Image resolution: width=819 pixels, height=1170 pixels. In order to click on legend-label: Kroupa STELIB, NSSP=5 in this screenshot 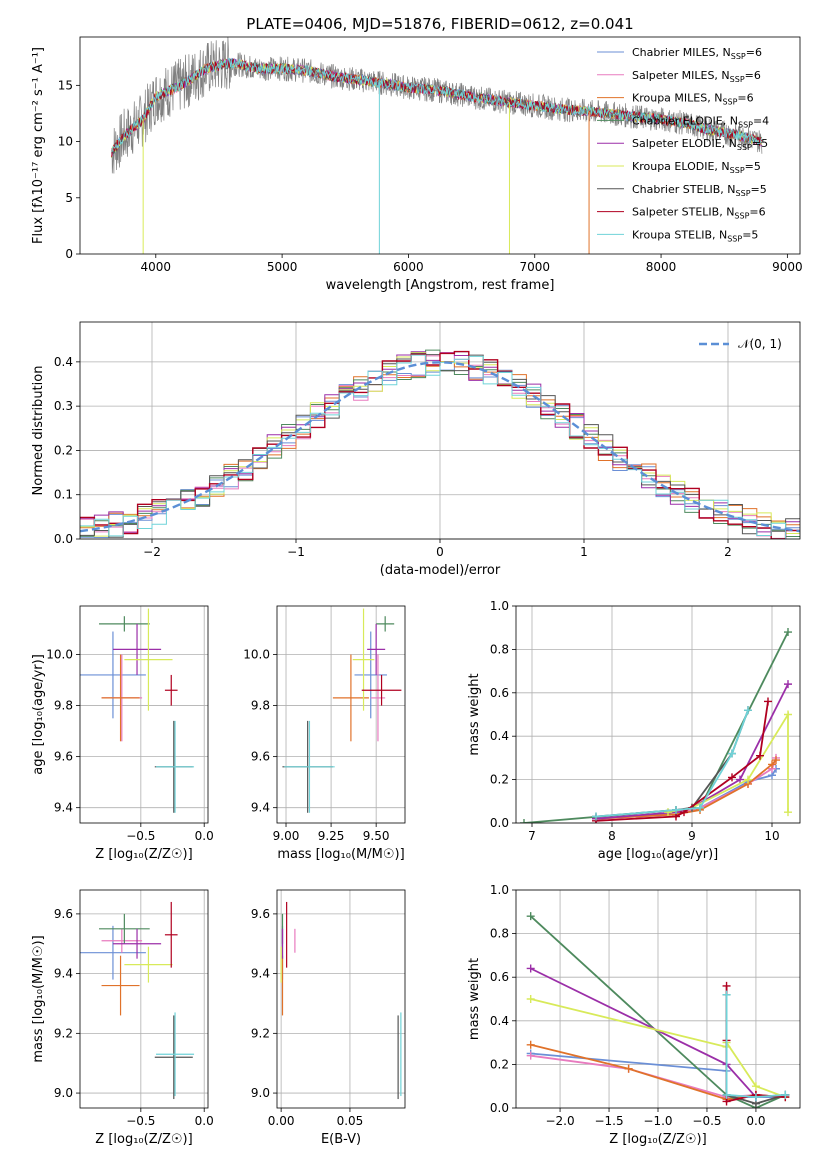, I will do `click(695, 235)`.